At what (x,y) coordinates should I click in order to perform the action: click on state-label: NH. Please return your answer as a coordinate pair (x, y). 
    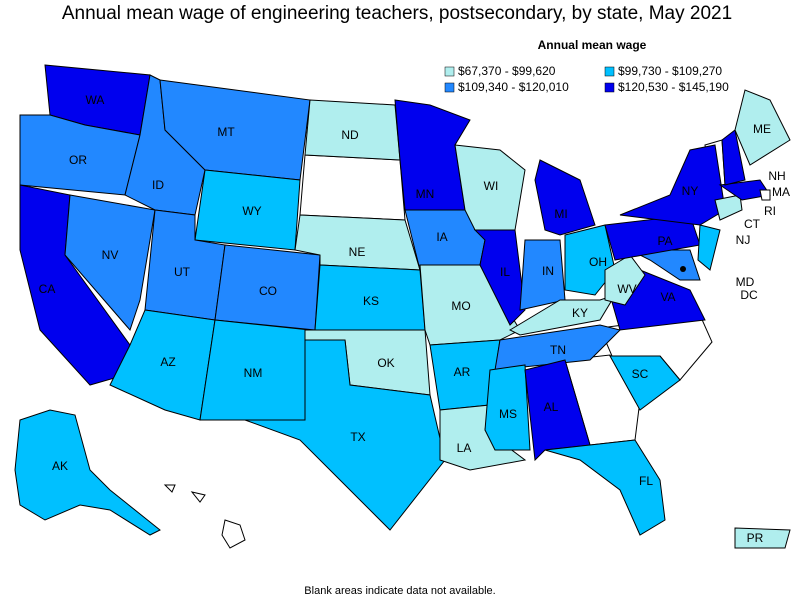
    Looking at the image, I should click on (776, 176).